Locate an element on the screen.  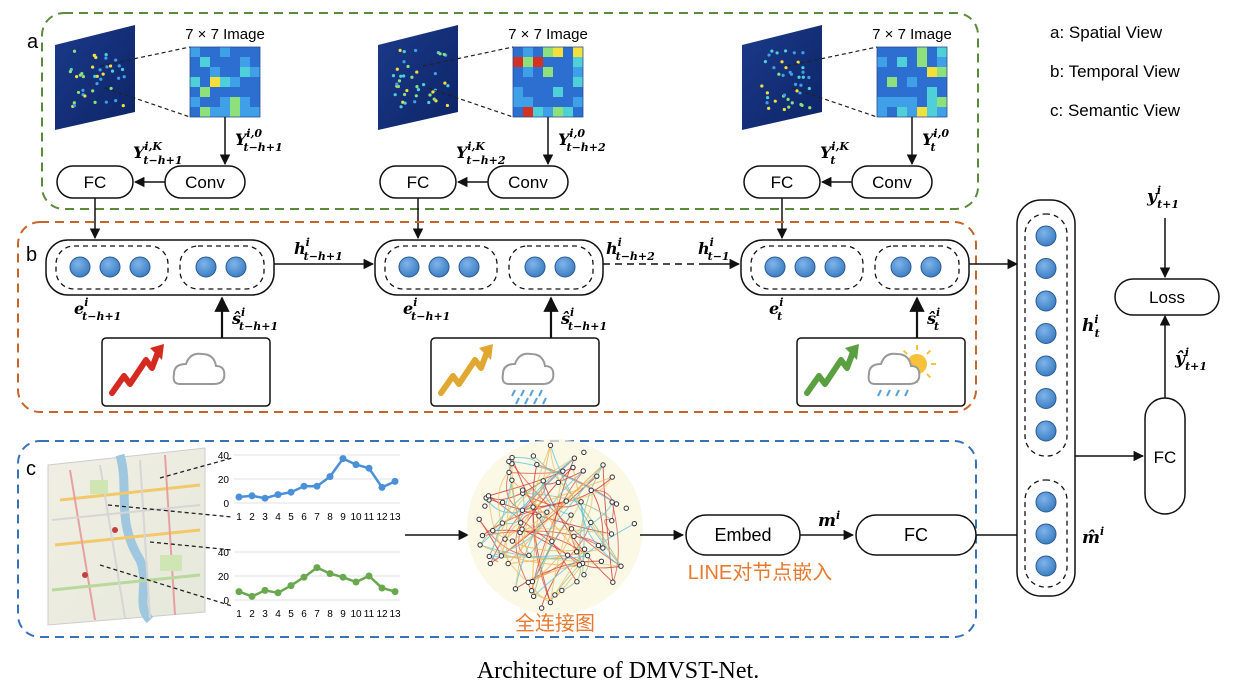
temporal-step-2: ei t−h+1 ŝi t−h+1 is located at coordinates (490, 323).